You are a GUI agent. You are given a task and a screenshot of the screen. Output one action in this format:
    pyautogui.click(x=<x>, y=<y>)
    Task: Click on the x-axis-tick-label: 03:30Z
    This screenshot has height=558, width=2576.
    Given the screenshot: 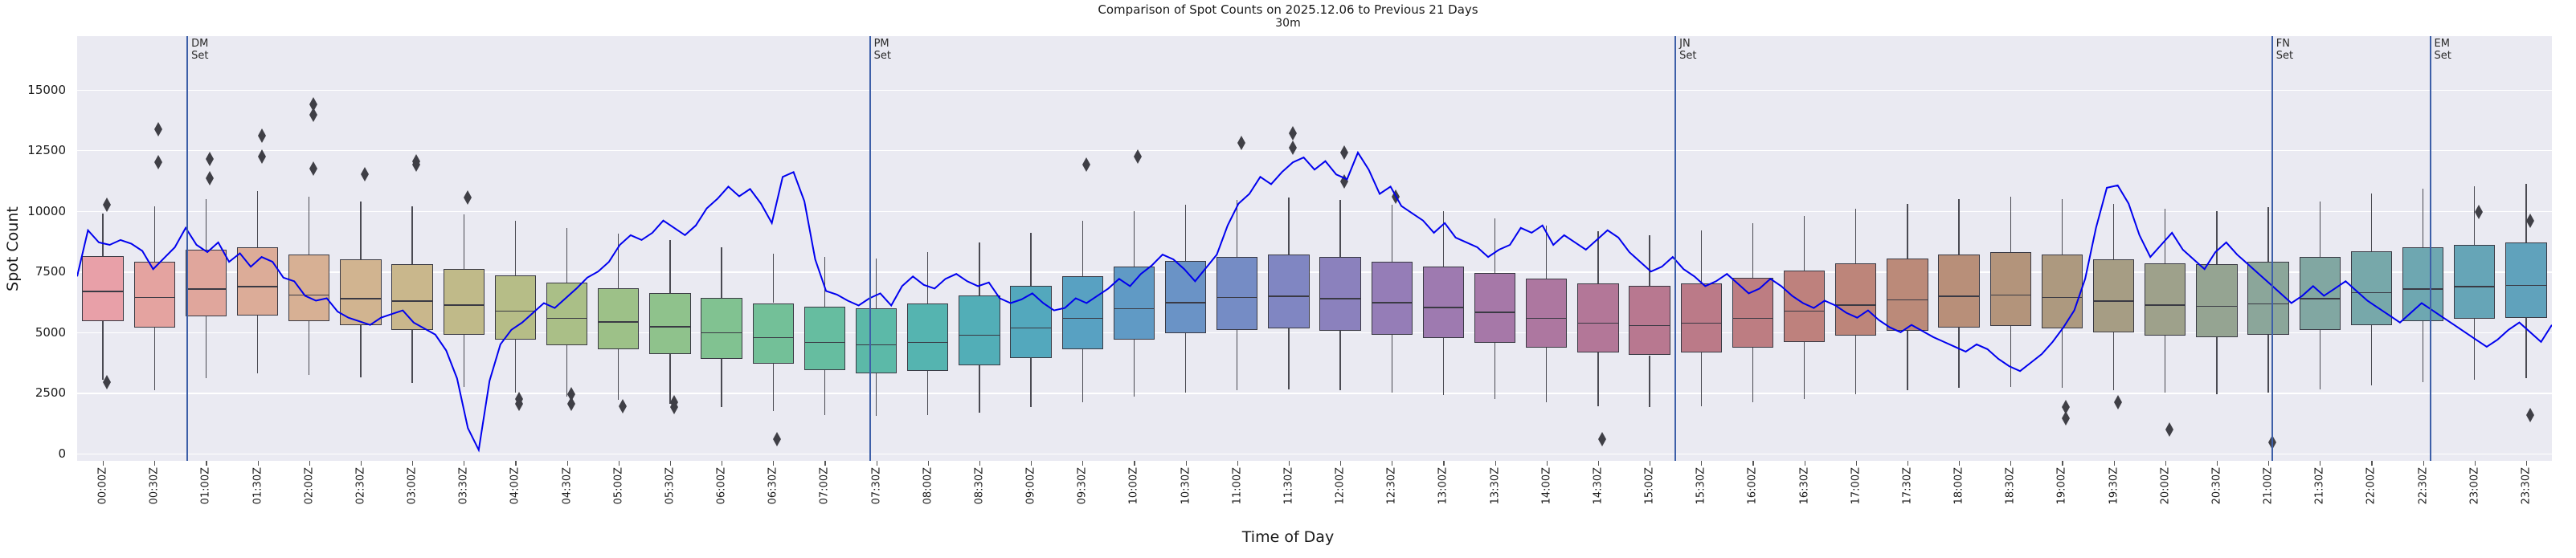 What is the action you would take?
    pyautogui.click(x=464, y=486)
    